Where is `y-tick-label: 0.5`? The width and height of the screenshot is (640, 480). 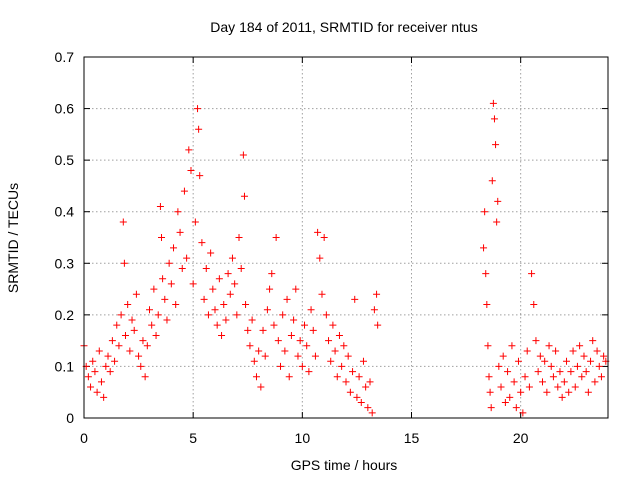
y-tick-label: 0.5 is located at coordinates (65, 160).